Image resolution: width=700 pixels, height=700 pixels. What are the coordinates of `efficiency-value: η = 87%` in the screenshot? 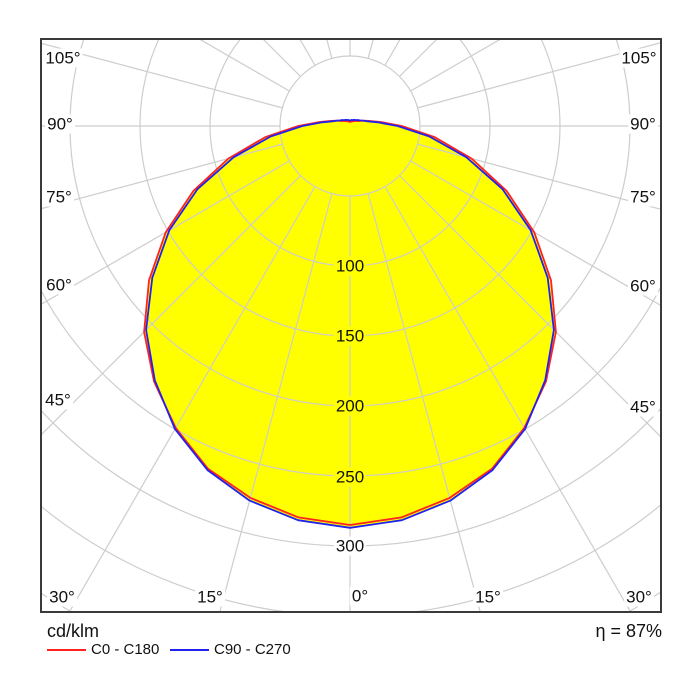 It's located at (628, 631).